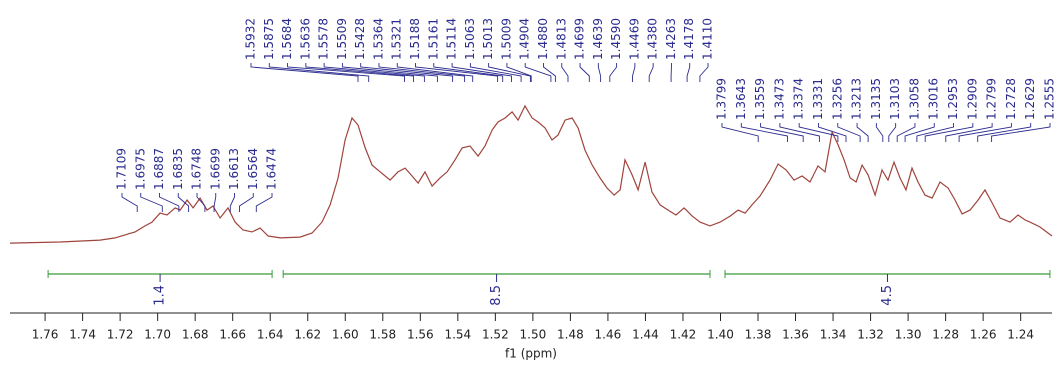 The height and width of the screenshot is (369, 1062). I want to click on peak-label: 1.3643, so click(741, 99).